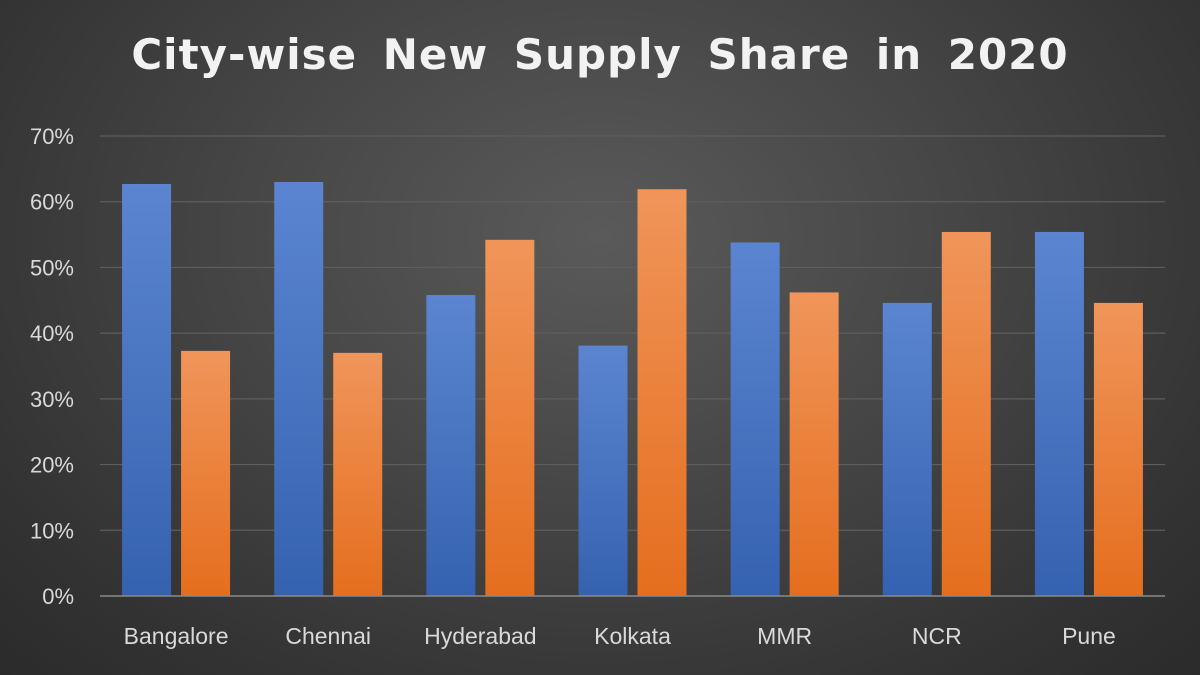 This screenshot has height=675, width=1200. I want to click on x-category-label: NCR, so click(937, 636).